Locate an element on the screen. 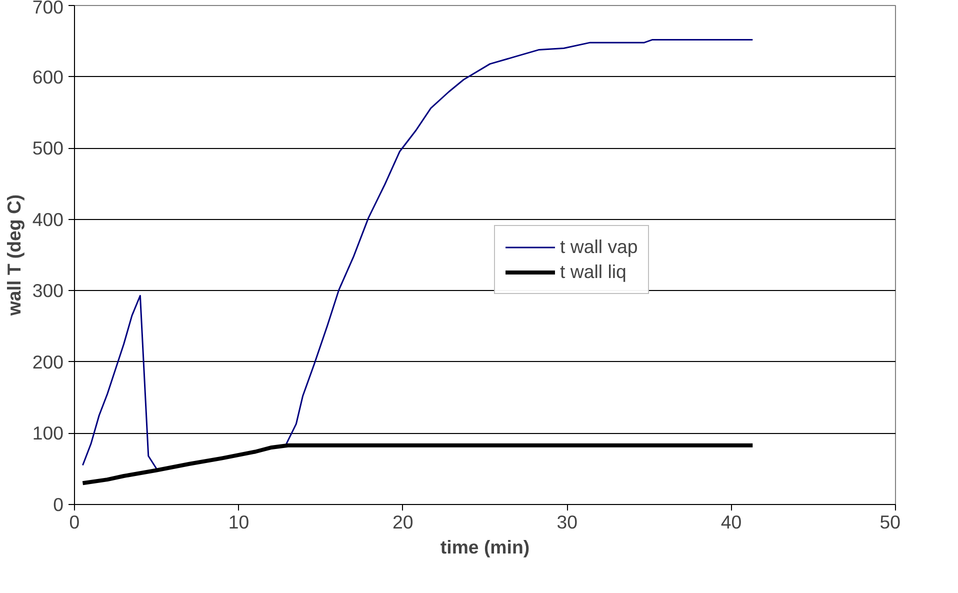 This screenshot has height=593, width=958. x-tick-label: 0 is located at coordinates (74, 522).